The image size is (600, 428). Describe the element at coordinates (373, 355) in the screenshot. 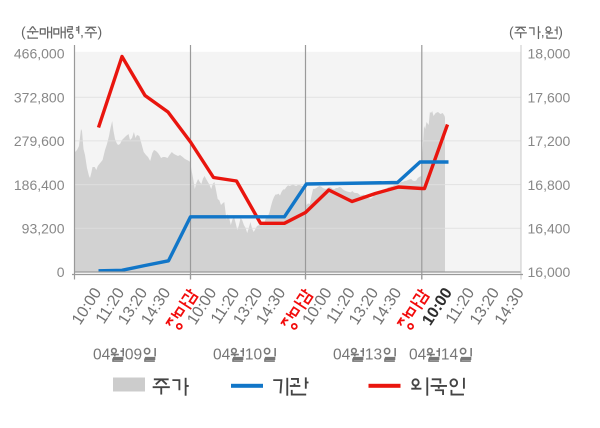

I see `svg-text: 13` at that location.